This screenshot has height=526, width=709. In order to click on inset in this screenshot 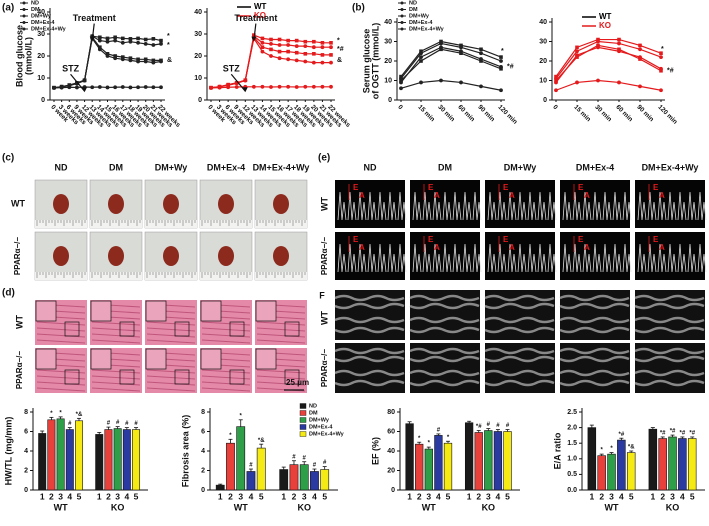, I will do `click(156, 311)`.